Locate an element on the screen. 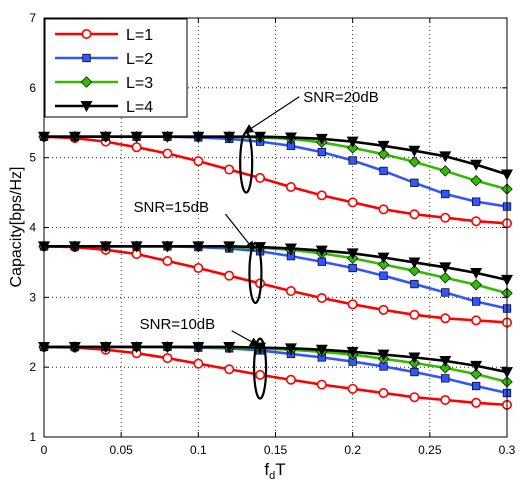 The width and height of the screenshot is (526, 485). series-L4-snr20db is located at coordinates (275, 156).